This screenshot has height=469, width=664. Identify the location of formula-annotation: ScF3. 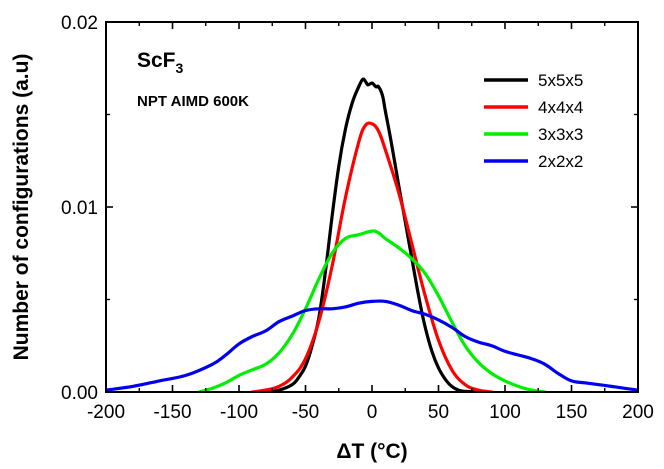
(160, 62).